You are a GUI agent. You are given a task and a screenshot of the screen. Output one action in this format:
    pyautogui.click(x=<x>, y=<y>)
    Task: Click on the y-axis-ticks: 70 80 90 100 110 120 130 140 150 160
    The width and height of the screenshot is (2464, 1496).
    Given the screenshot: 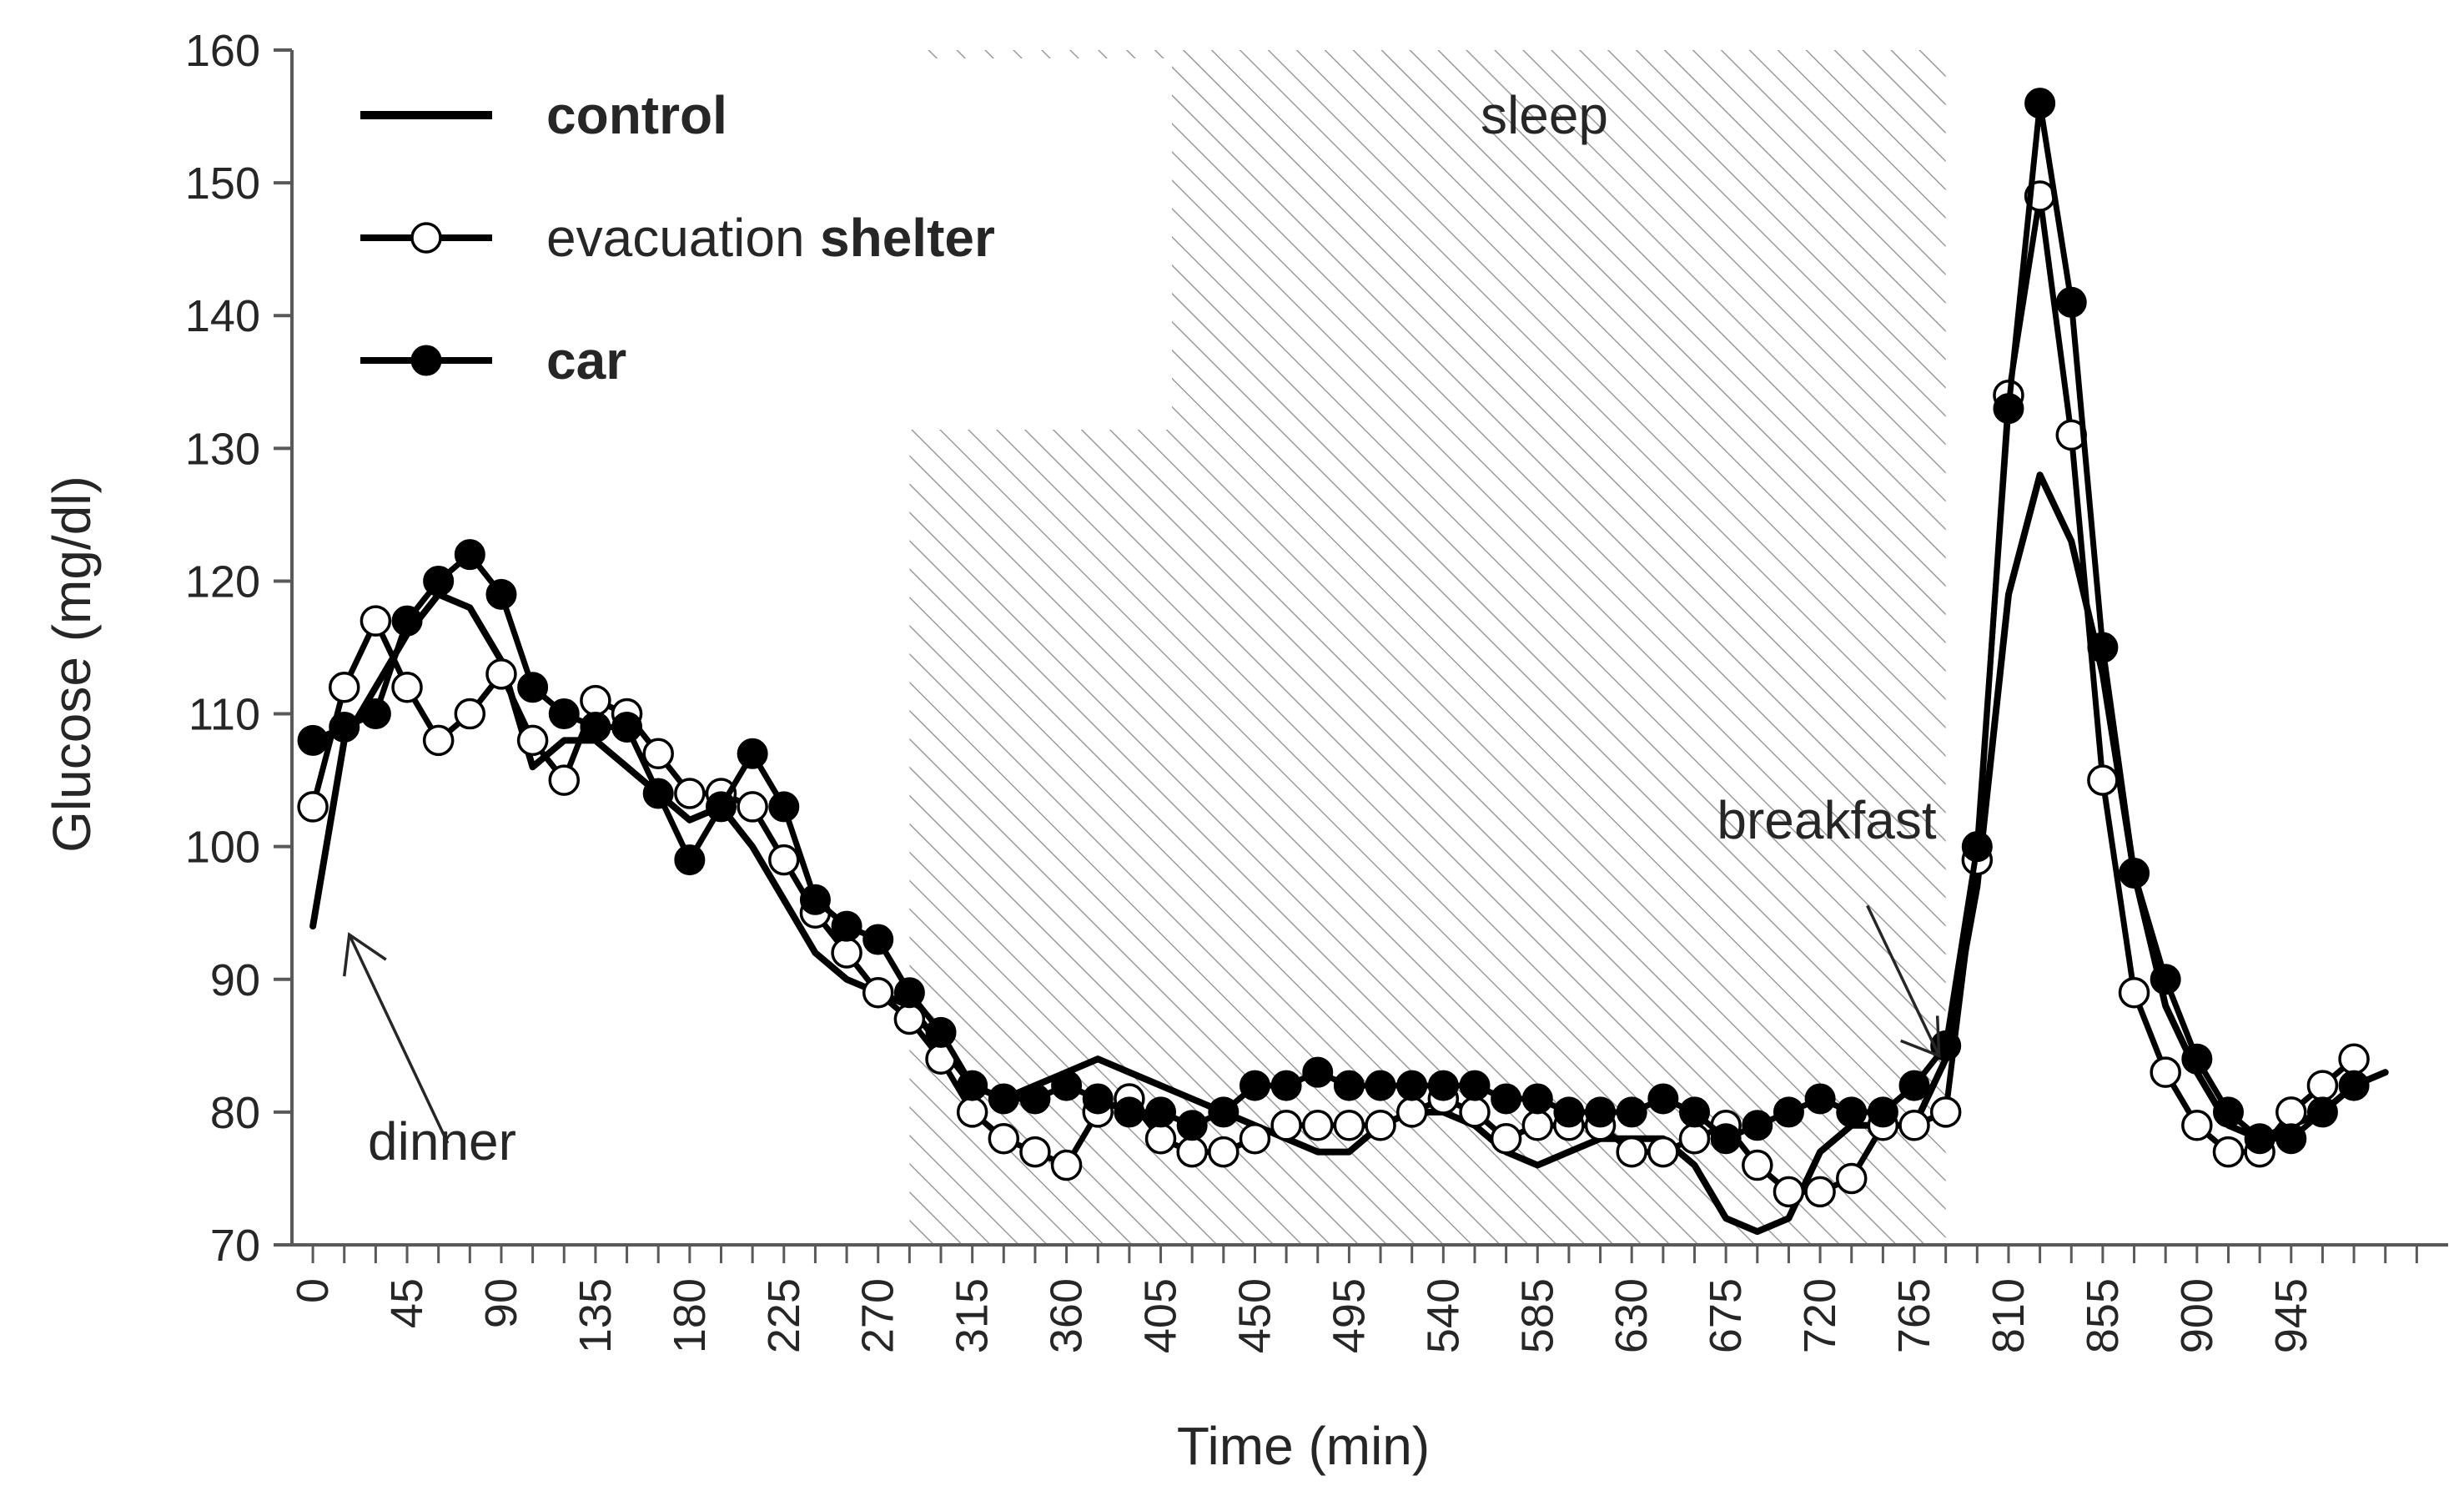 What is the action you would take?
    pyautogui.click(x=239, y=648)
    